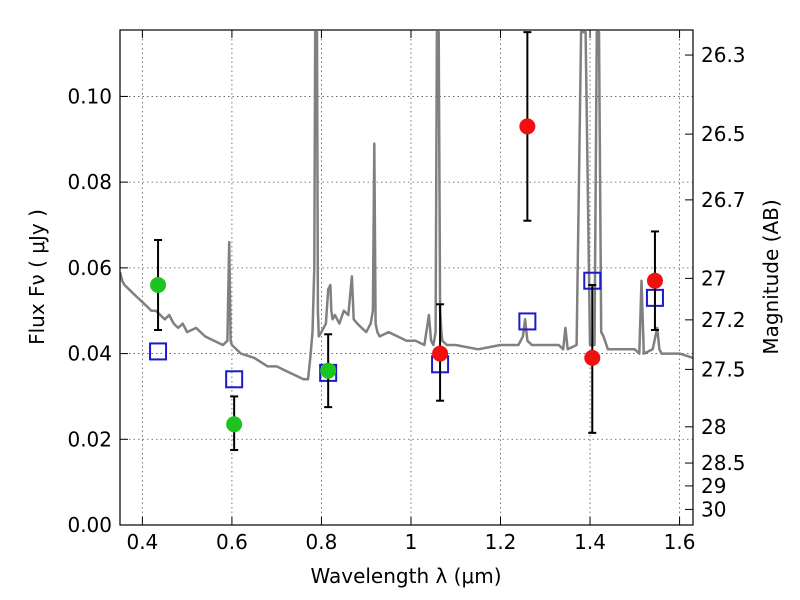  I want to click on x-tick-label: 1, so click(411, 542).